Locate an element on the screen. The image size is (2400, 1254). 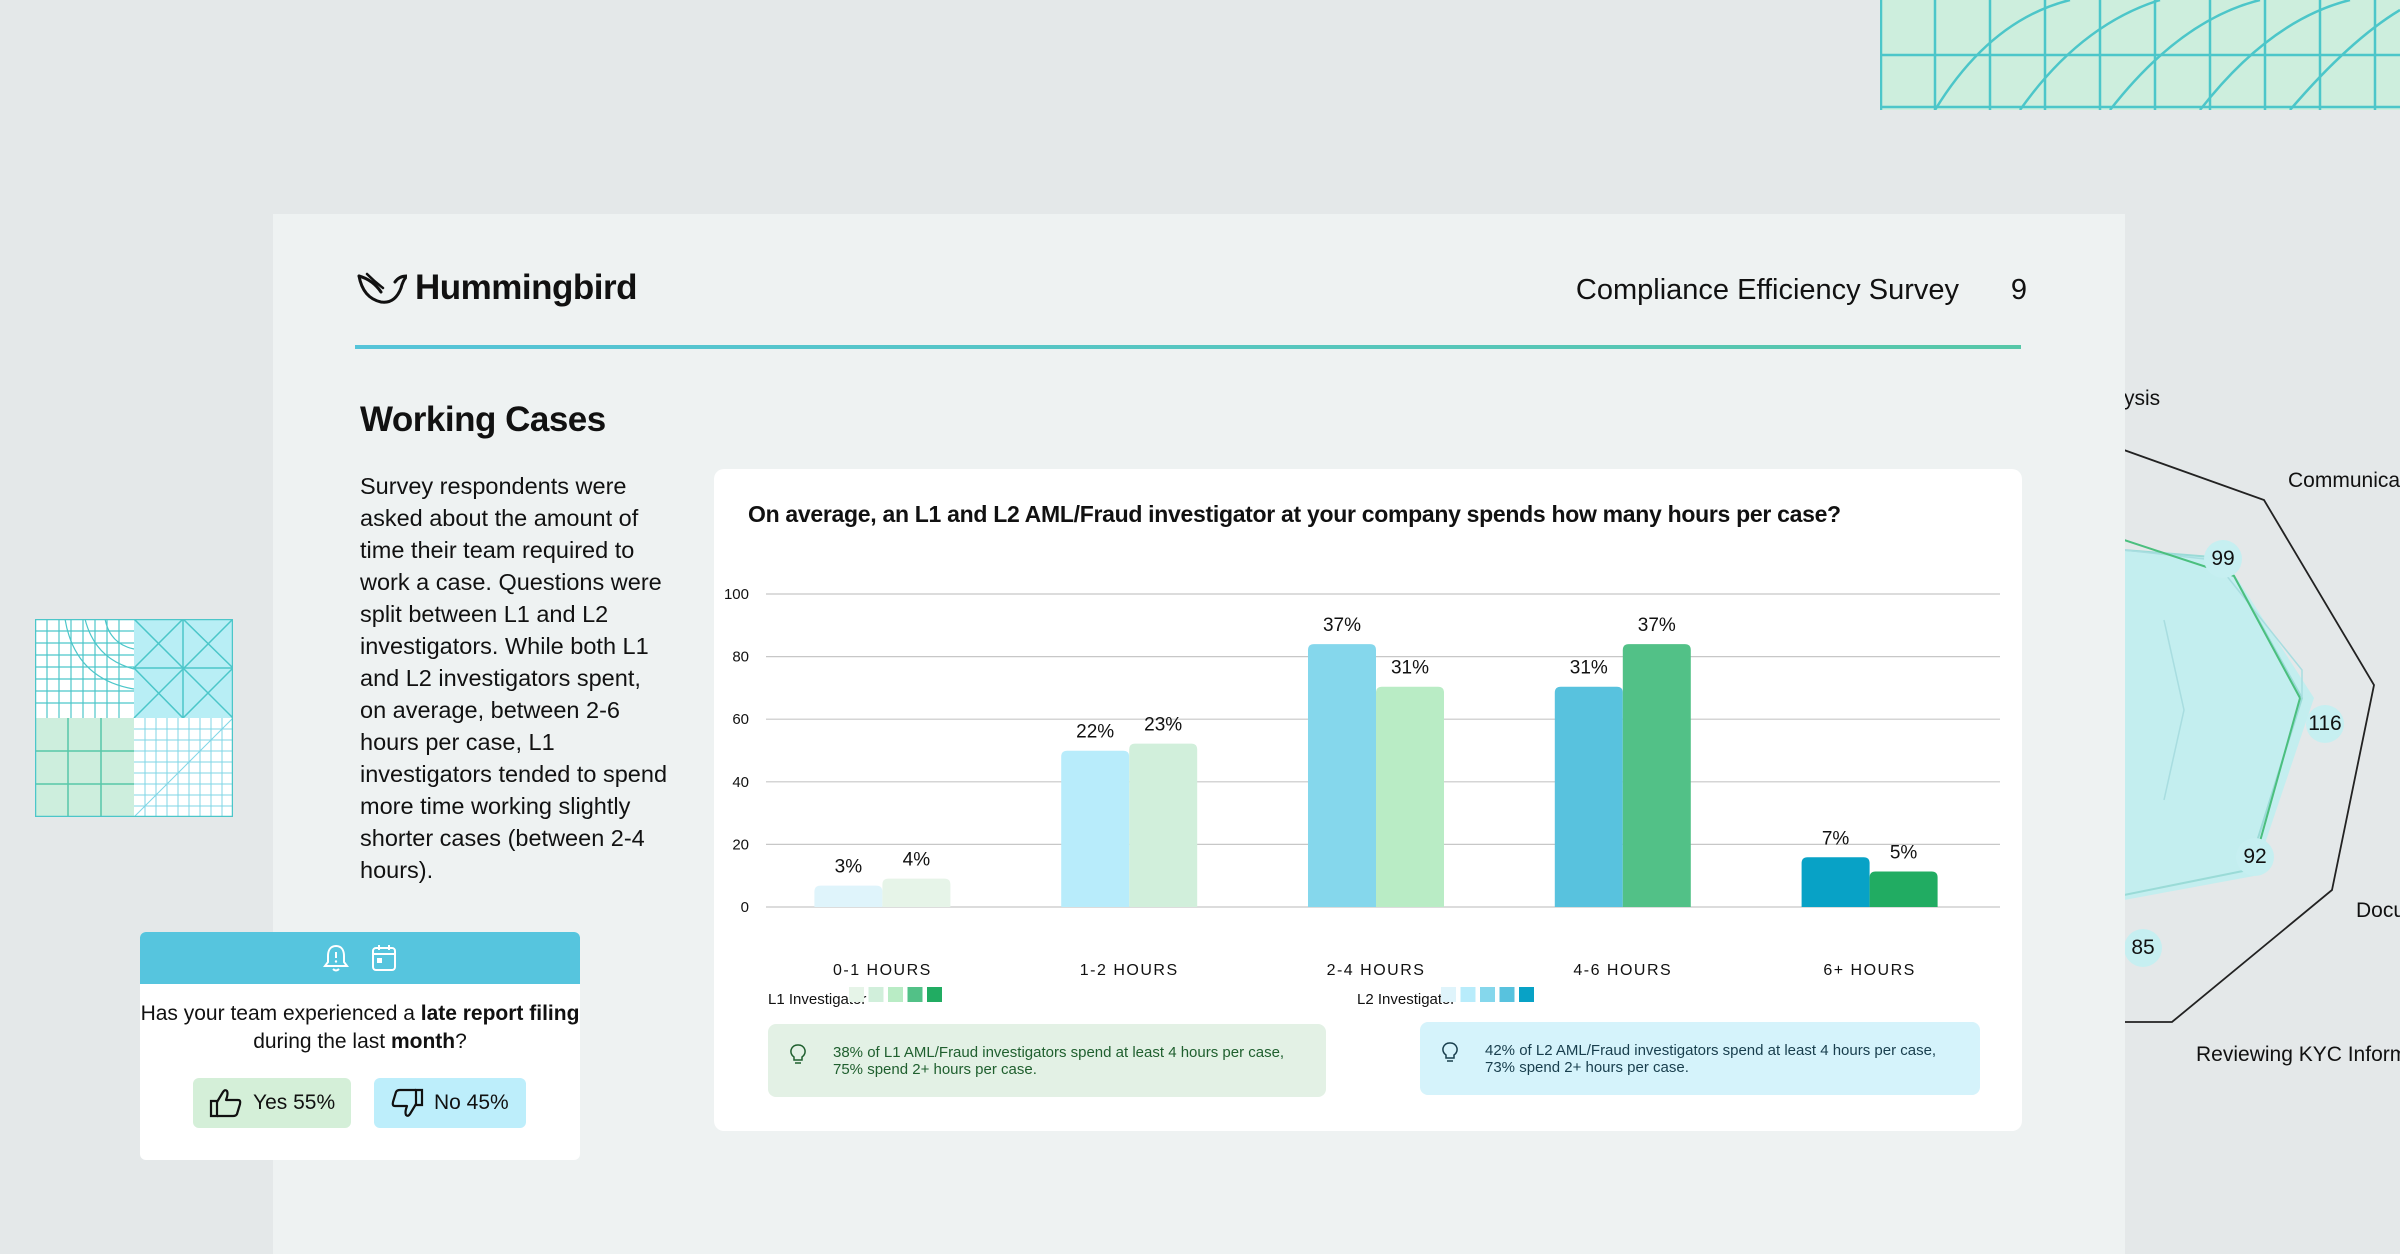
poll-yes-label: Yes 55% is located at coordinates (294, 1102).